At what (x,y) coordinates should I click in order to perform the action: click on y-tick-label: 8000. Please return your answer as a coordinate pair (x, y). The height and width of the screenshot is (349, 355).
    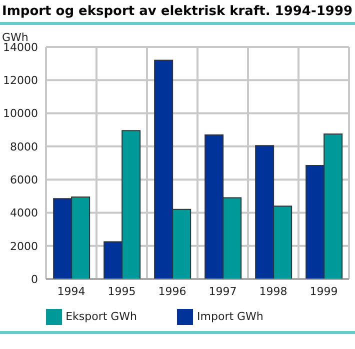
    Looking at the image, I should click on (24, 147).